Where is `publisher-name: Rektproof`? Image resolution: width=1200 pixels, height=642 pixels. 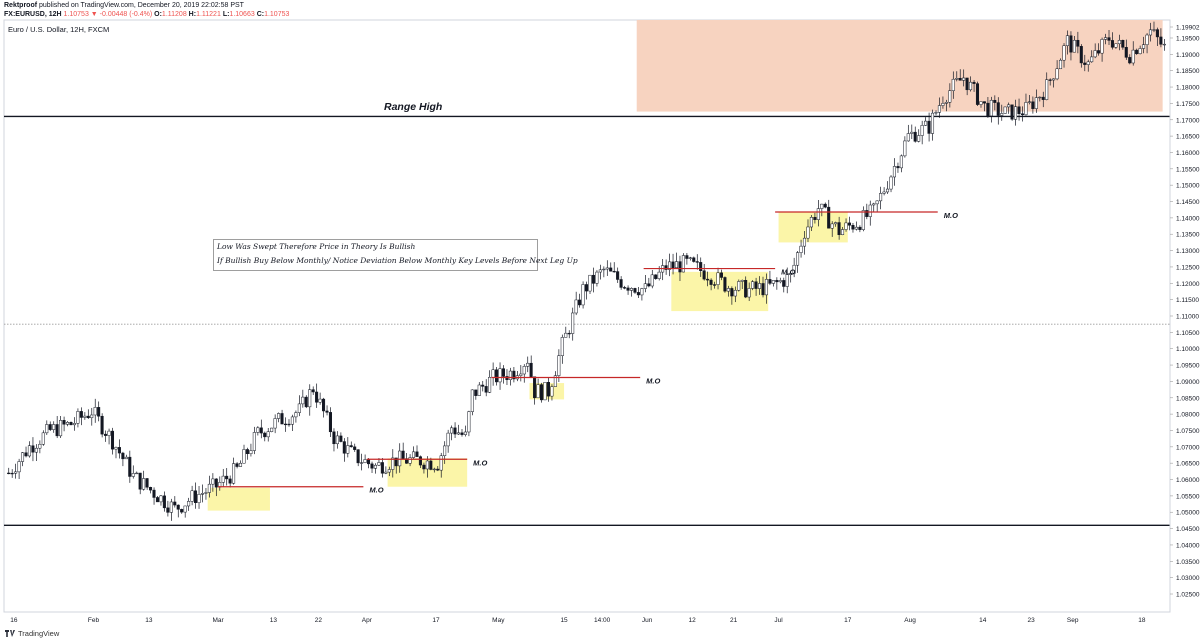 publisher-name: Rektproof is located at coordinates (21, 5).